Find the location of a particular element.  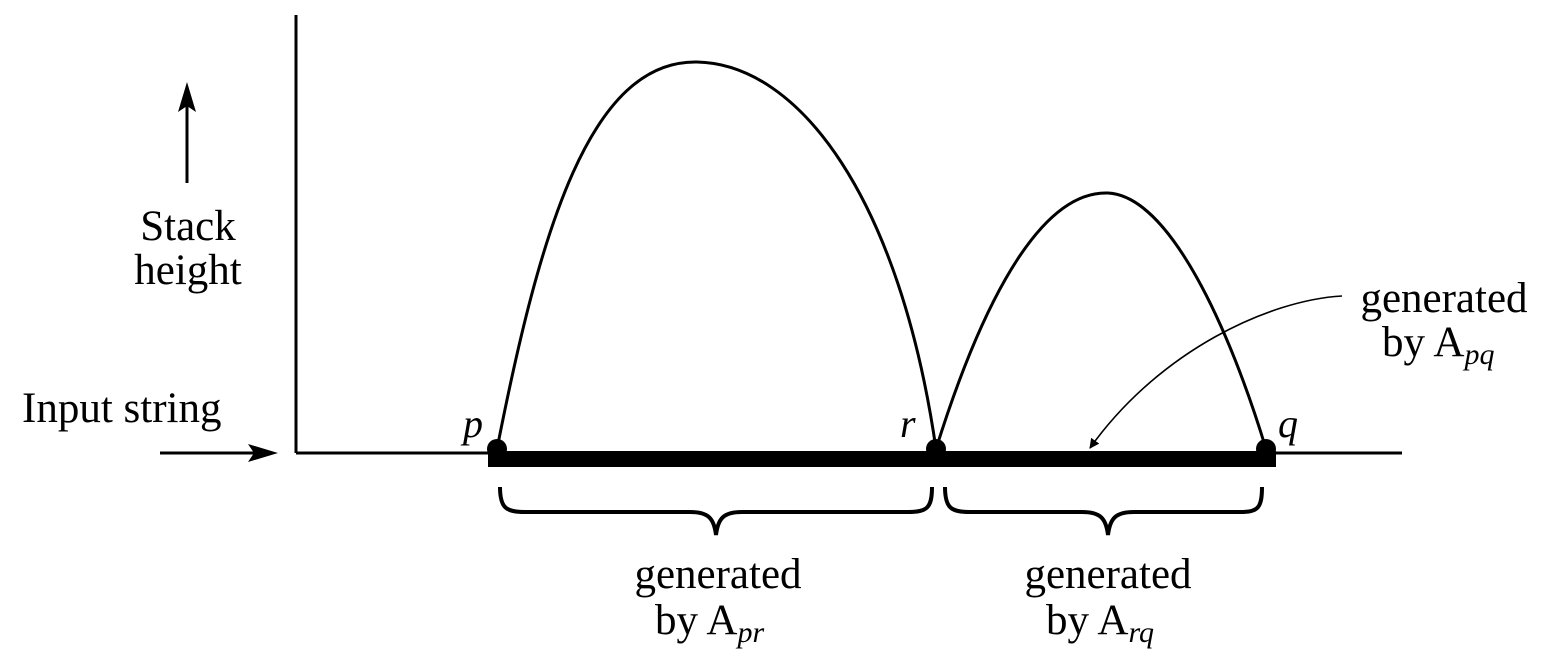

by-label-pq: by Apq is located at coordinates (1438, 345).